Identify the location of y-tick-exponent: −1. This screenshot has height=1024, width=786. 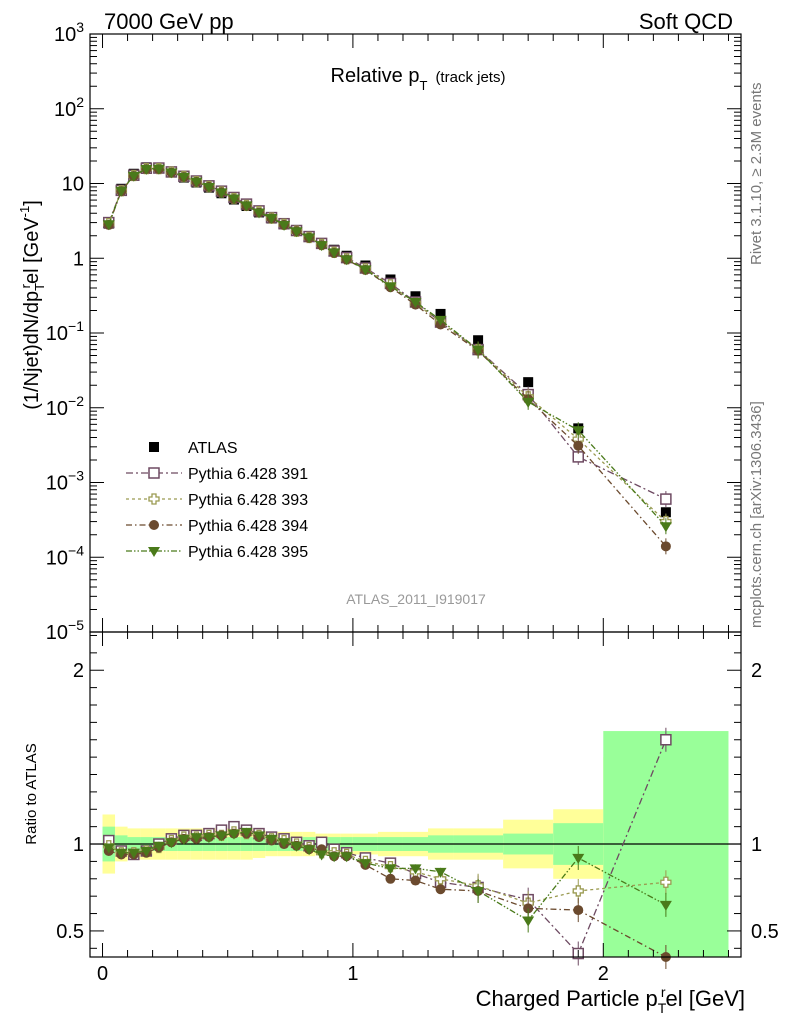
(76, 326).